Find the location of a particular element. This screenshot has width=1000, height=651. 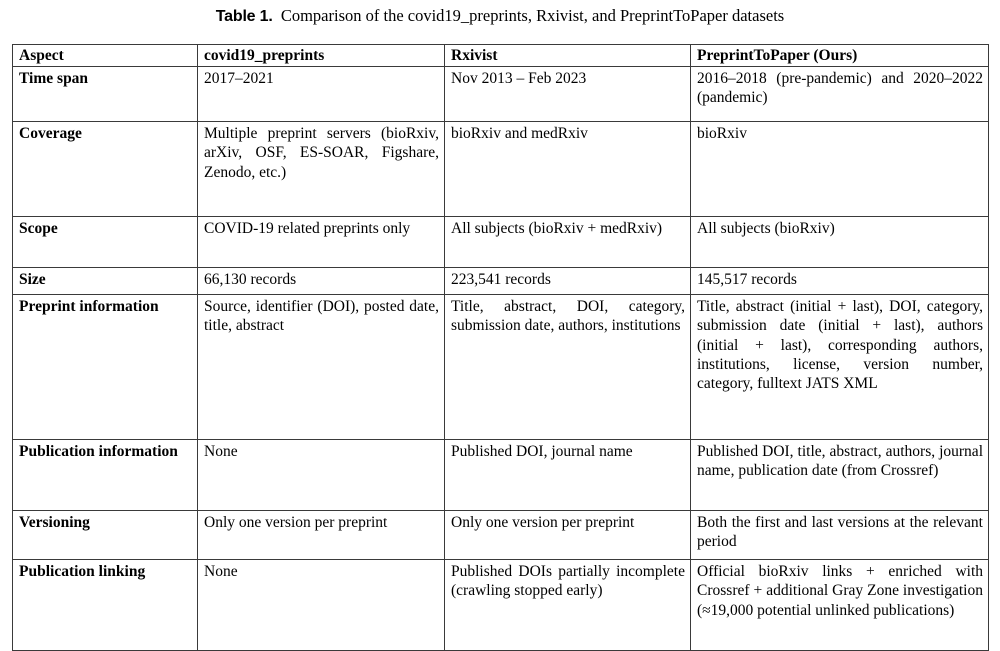

cell-rxivist-scope: All subjects (bioRxiv + medRxiv) is located at coordinates (567, 242).